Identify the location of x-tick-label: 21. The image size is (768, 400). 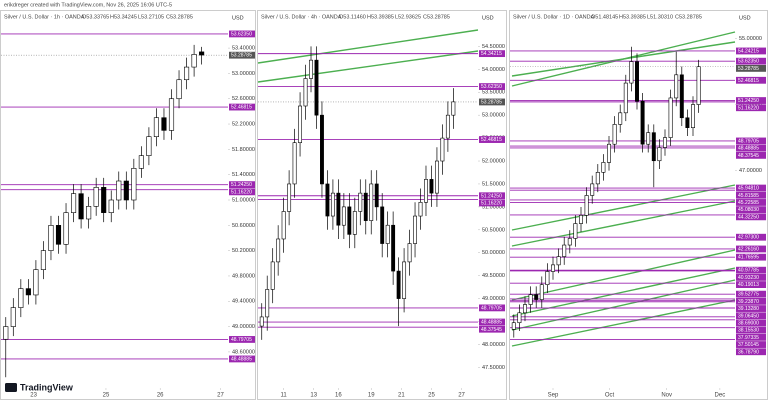
(401, 396).